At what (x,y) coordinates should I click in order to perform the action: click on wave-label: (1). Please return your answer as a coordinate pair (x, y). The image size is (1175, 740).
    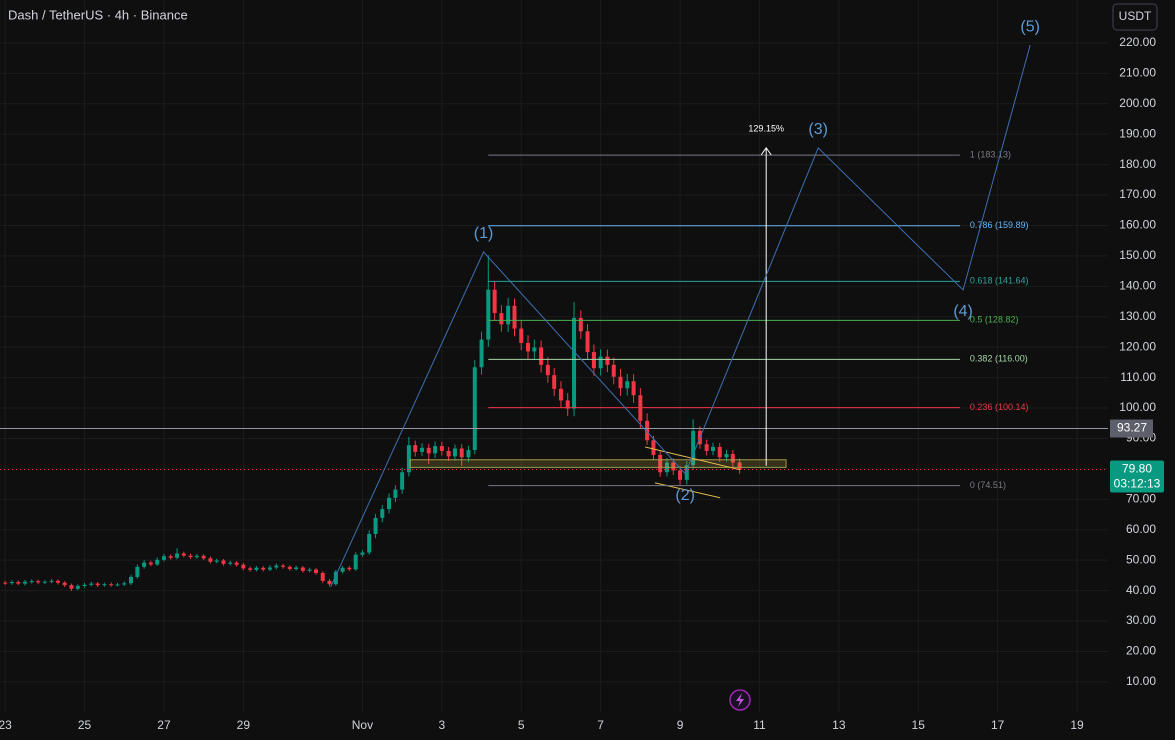
    Looking at the image, I should click on (484, 233).